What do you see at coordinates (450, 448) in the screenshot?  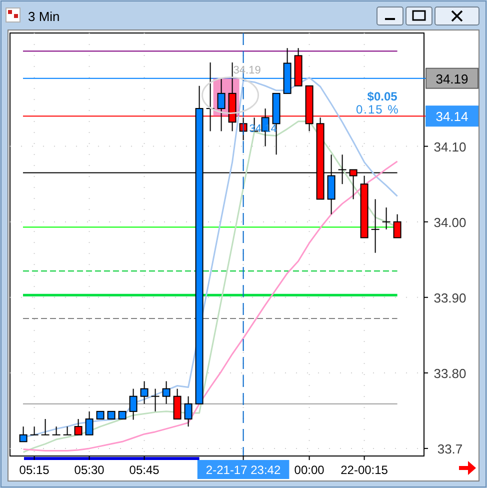 I see `y-tick-label: 33.7` at bounding box center [450, 448].